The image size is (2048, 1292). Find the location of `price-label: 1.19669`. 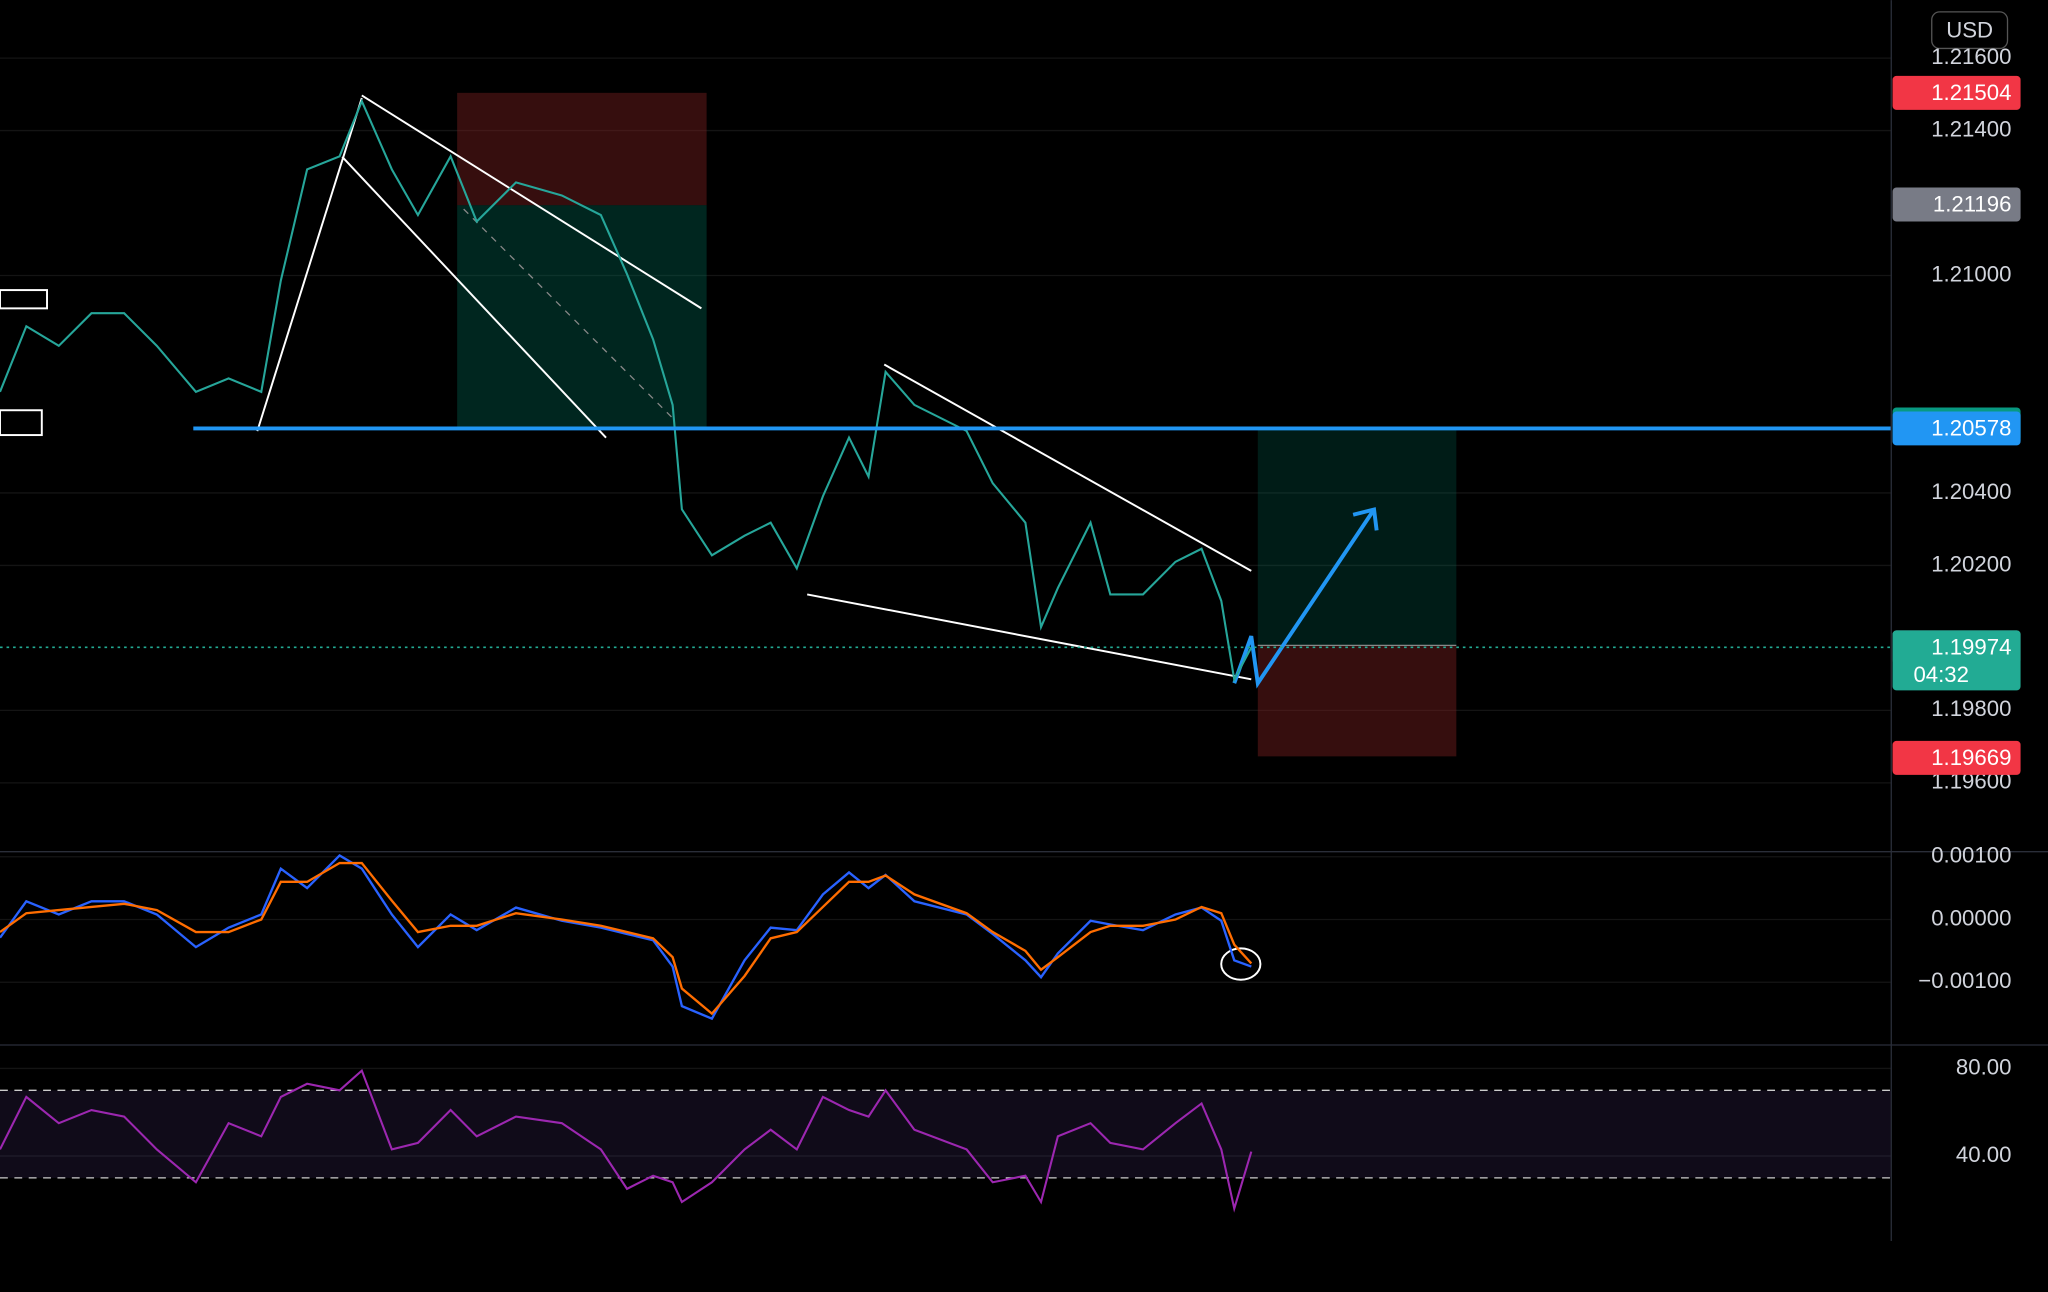

price-label: 1.19669 is located at coordinates (1971, 757).